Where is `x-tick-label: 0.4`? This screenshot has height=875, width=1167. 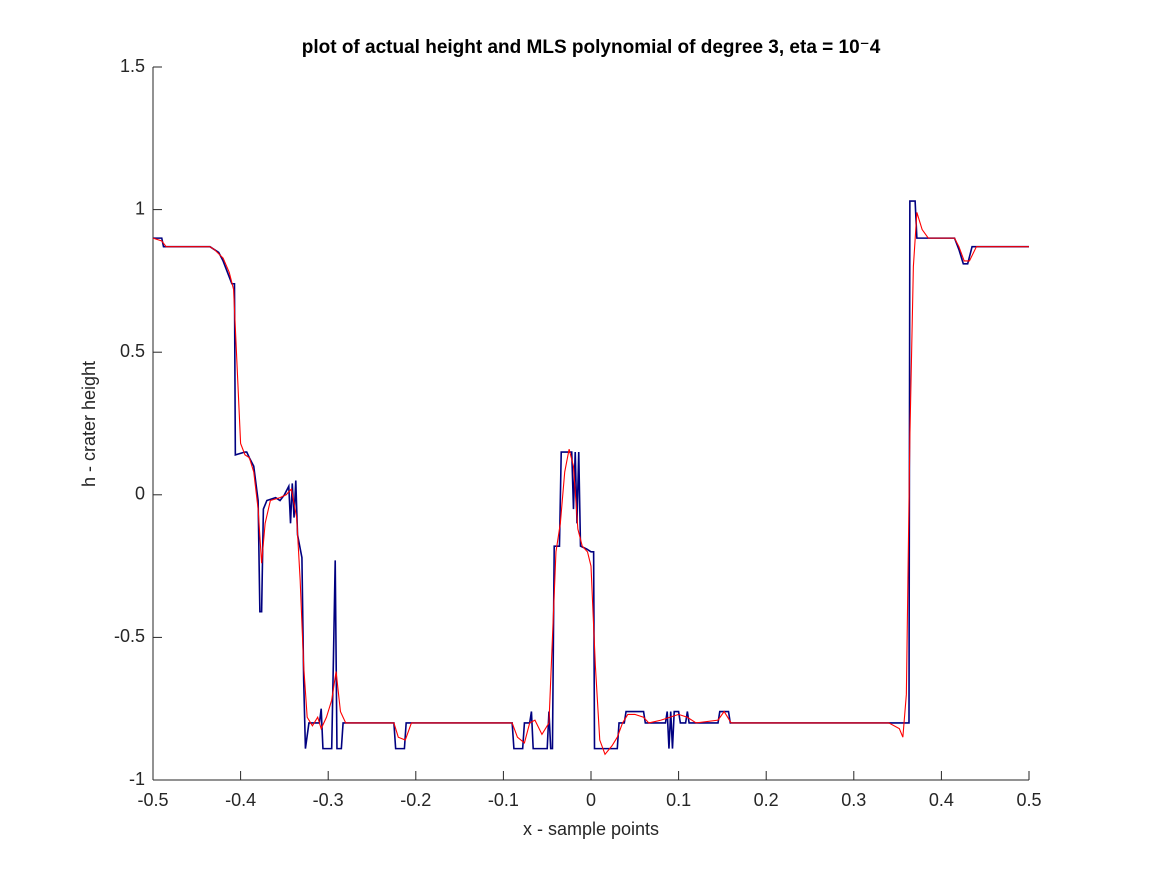
x-tick-label: 0.4 is located at coordinates (941, 800).